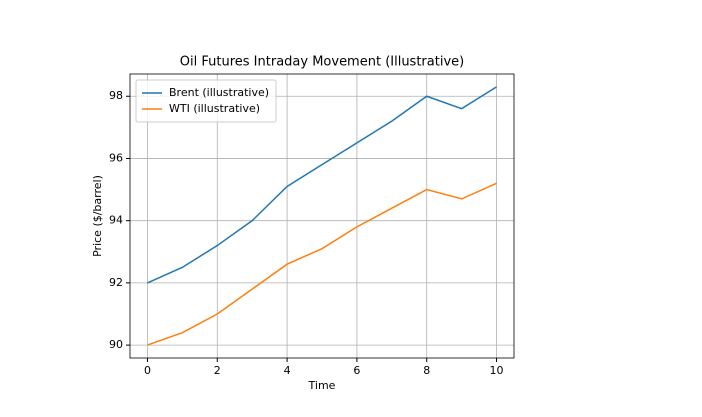  I want to click on legend-label: WTI (illustrative), so click(214, 108).